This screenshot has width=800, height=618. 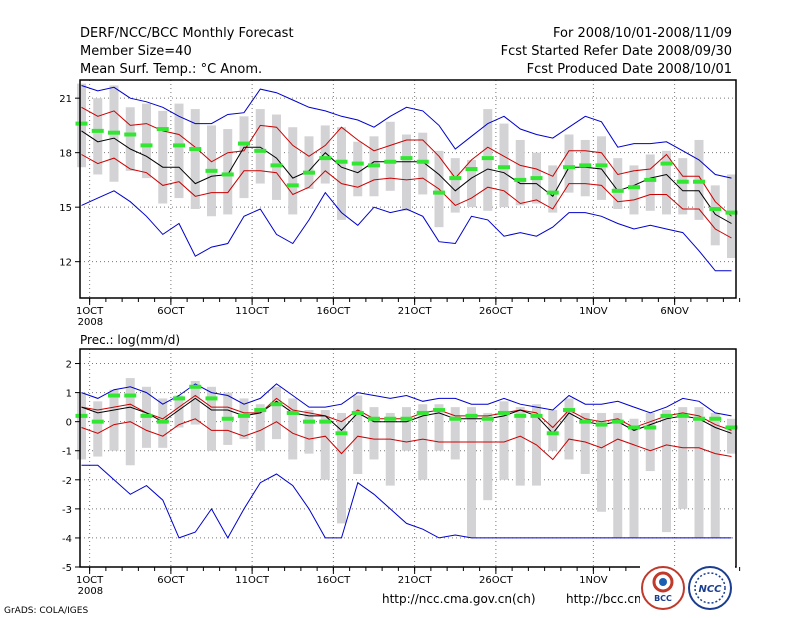 I want to click on precip-ytick-label: 0, so click(x=69, y=423).